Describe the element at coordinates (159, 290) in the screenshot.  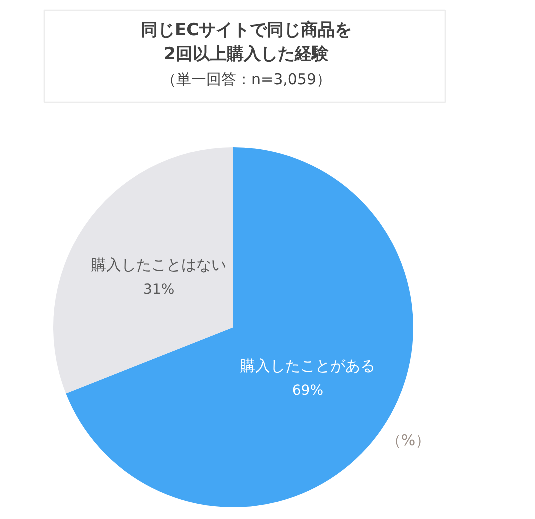
I see `data-label: 31%` at that location.